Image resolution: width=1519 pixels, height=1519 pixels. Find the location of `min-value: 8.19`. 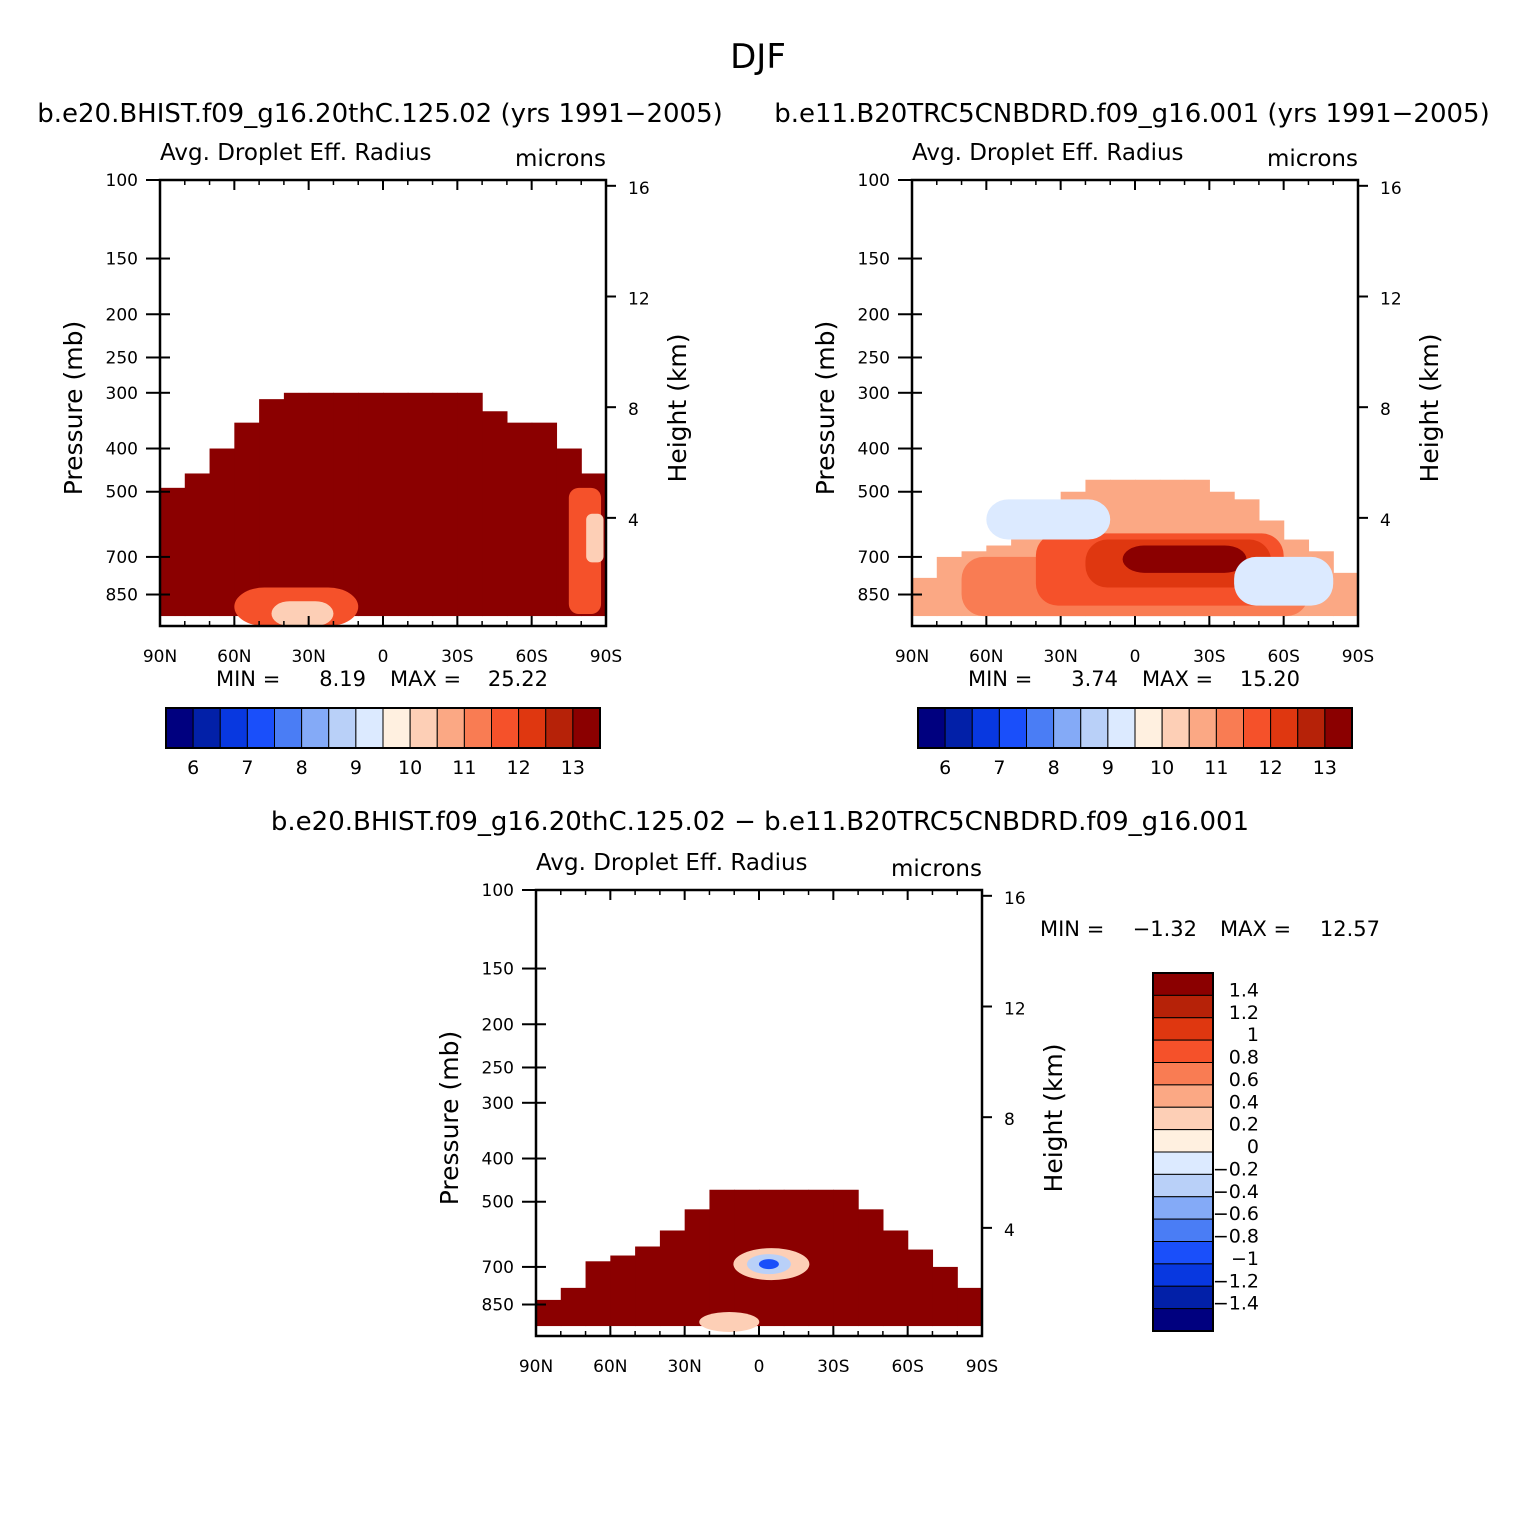

min-value: 8.19 is located at coordinates (342, 679).